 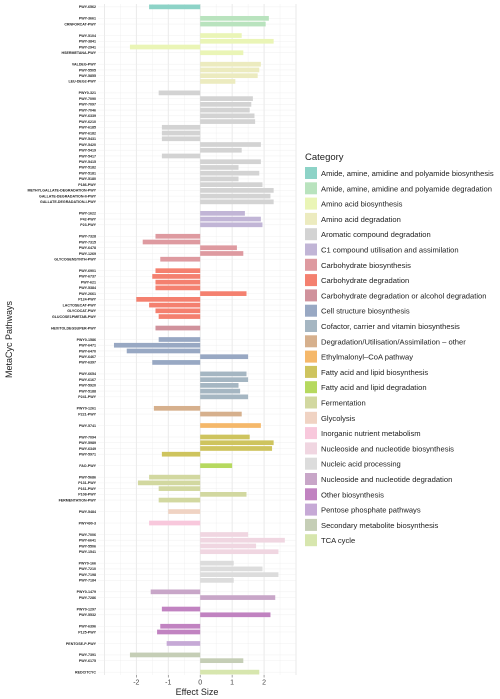 I want to click on pathway-label: PWY-5532, so click(x=87, y=615).